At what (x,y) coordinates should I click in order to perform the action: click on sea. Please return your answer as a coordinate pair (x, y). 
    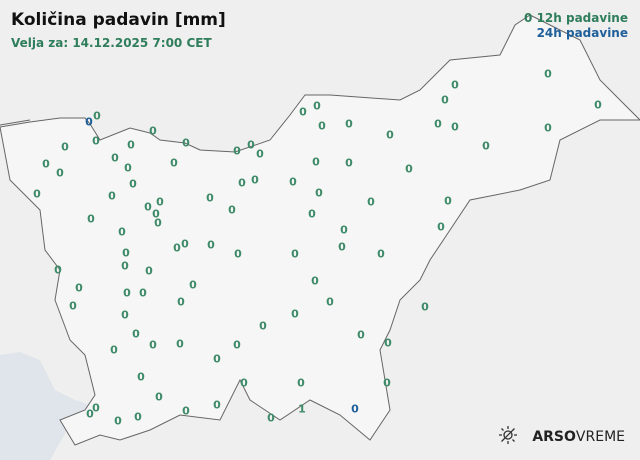
    Looking at the image, I should click on (45, 406).